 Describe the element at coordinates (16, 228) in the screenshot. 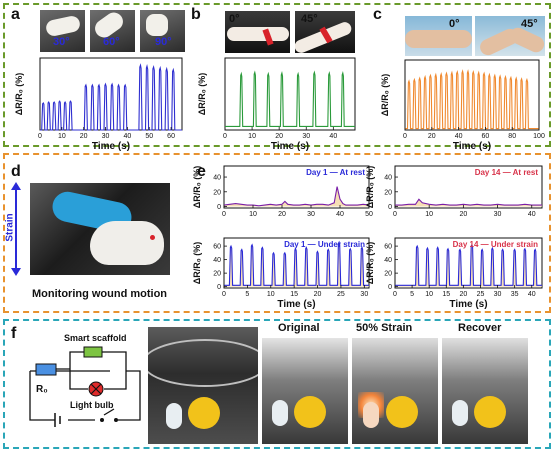

I see `strain-arrow` at that location.